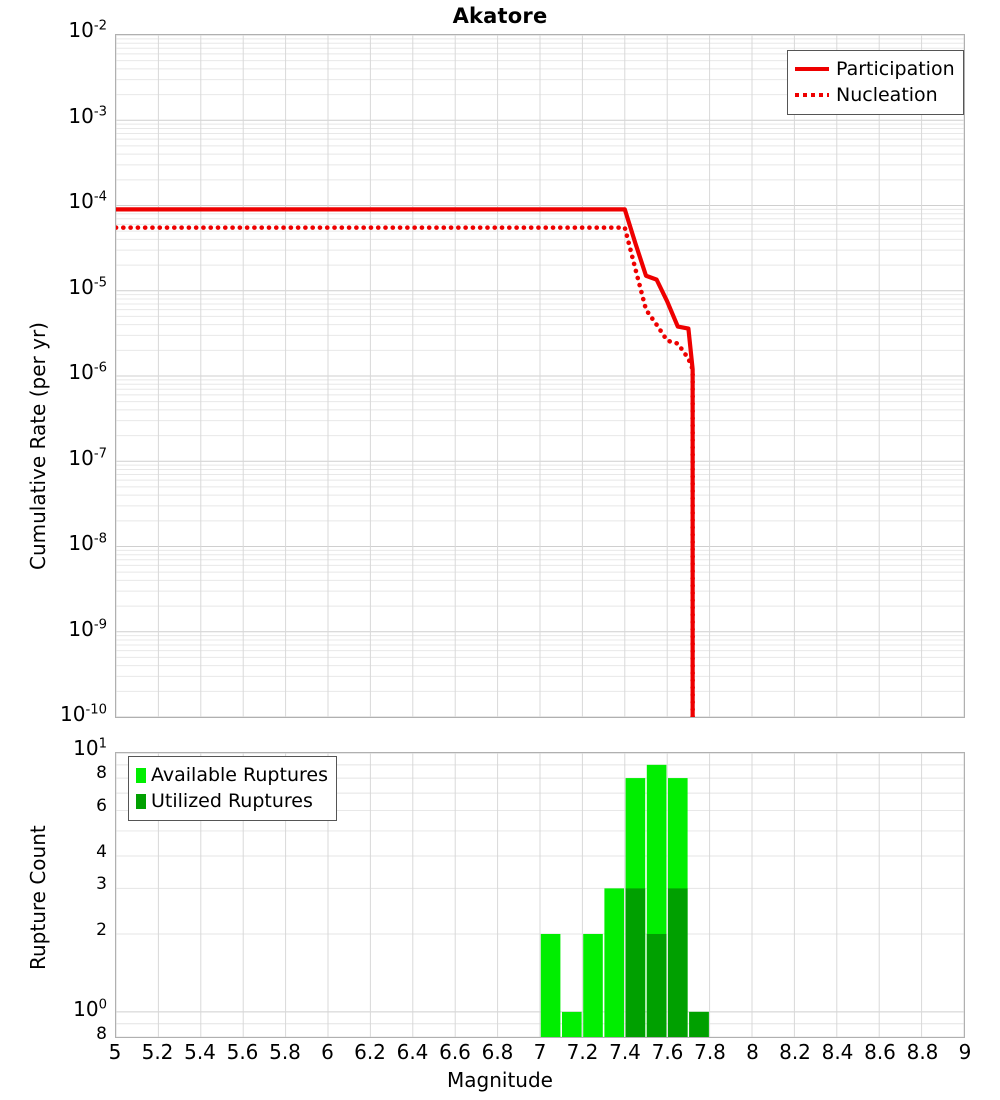 This screenshot has width=1000, height=1100. What do you see at coordinates (90, 1008) in the screenshot?
I see `y-tick-label: 10⁰` at bounding box center [90, 1008].